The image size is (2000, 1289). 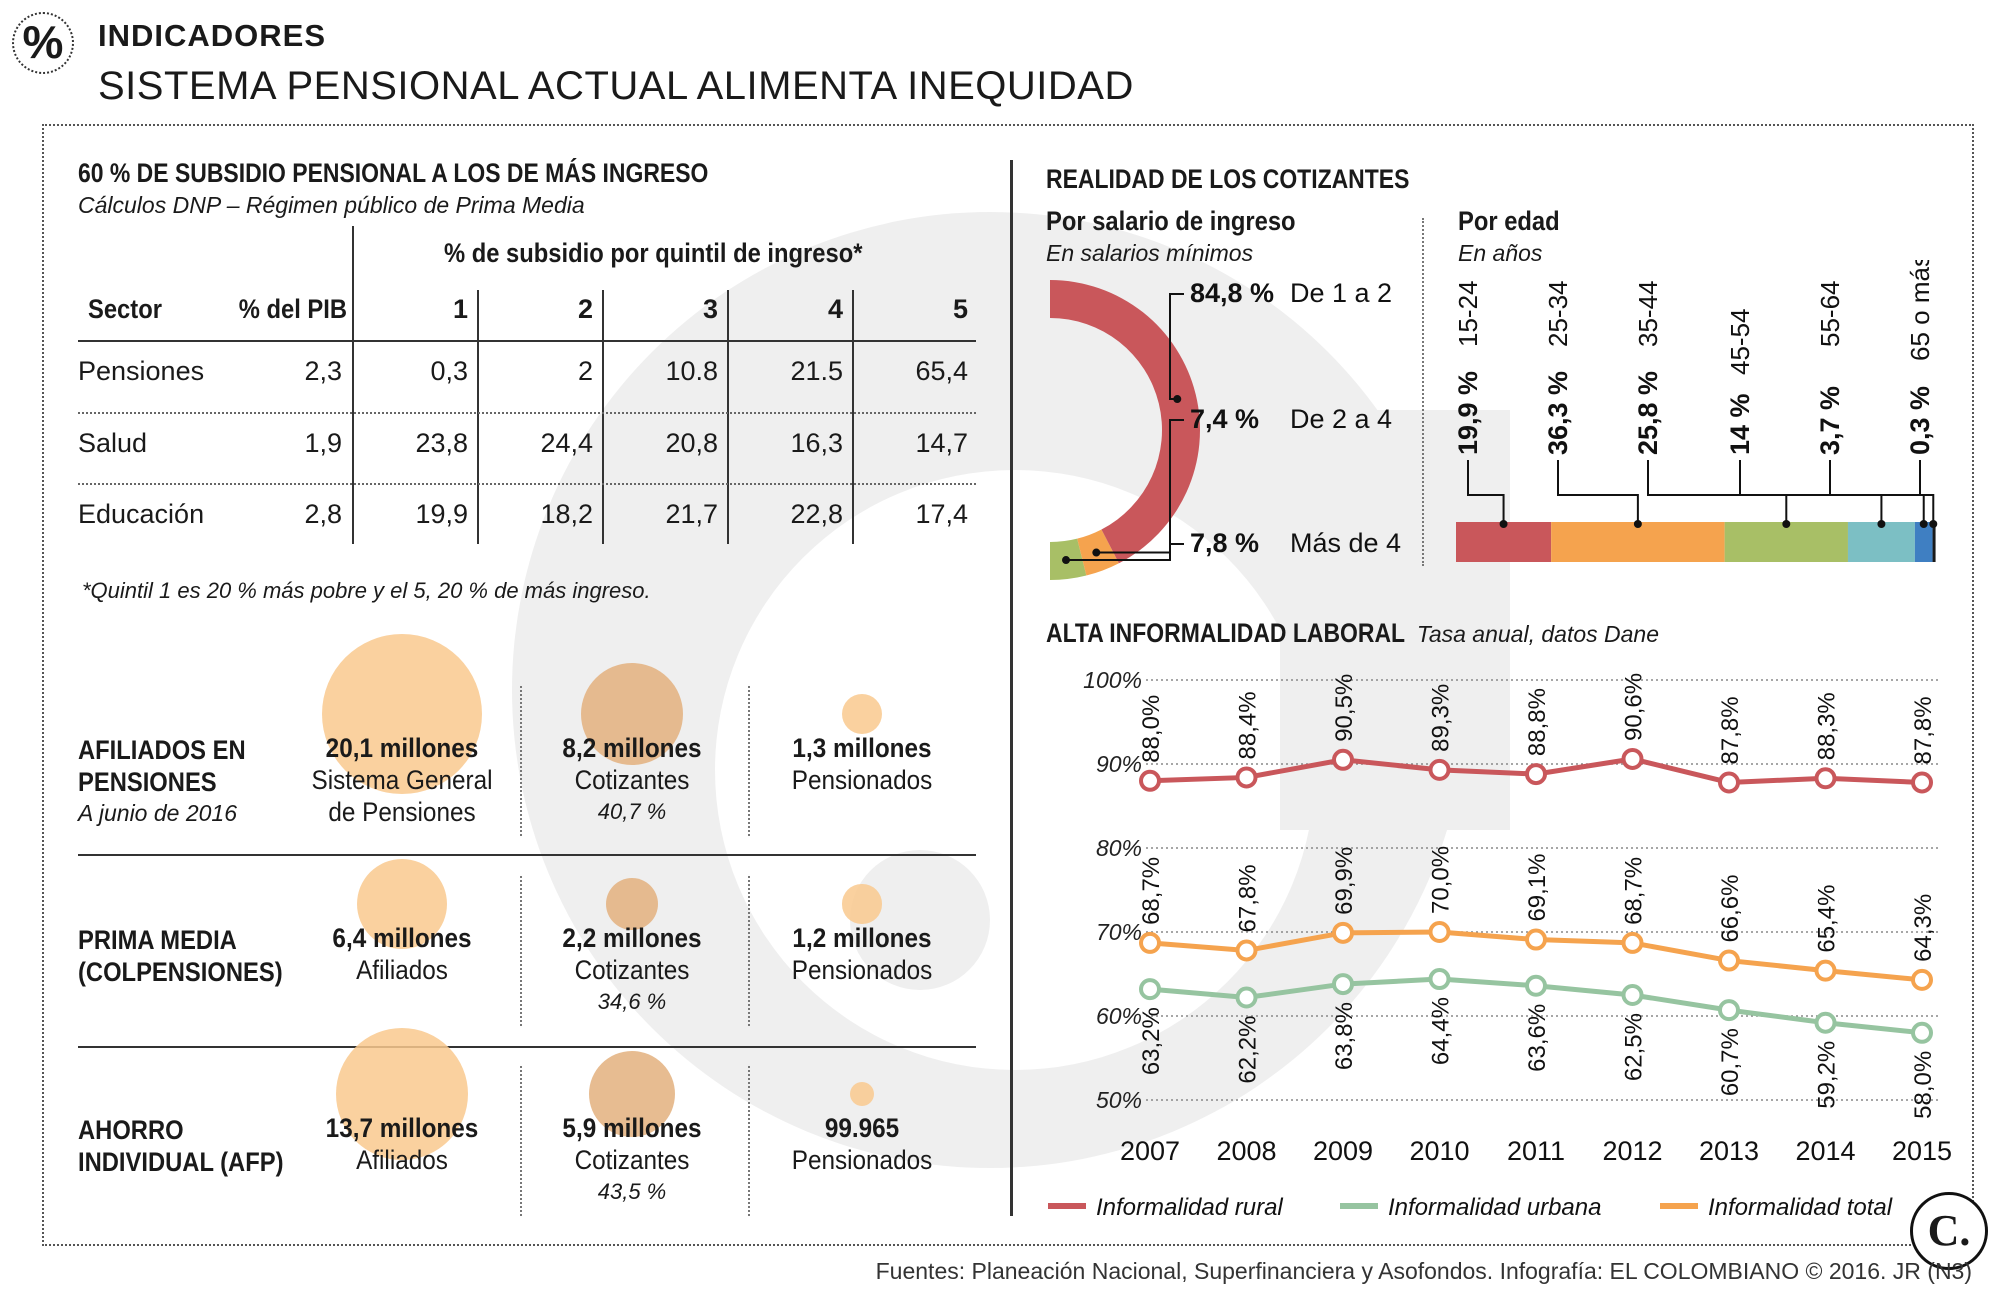 What do you see at coordinates (1920, 310) in the screenshot?
I see `age-range: 65 o más` at bounding box center [1920, 310].